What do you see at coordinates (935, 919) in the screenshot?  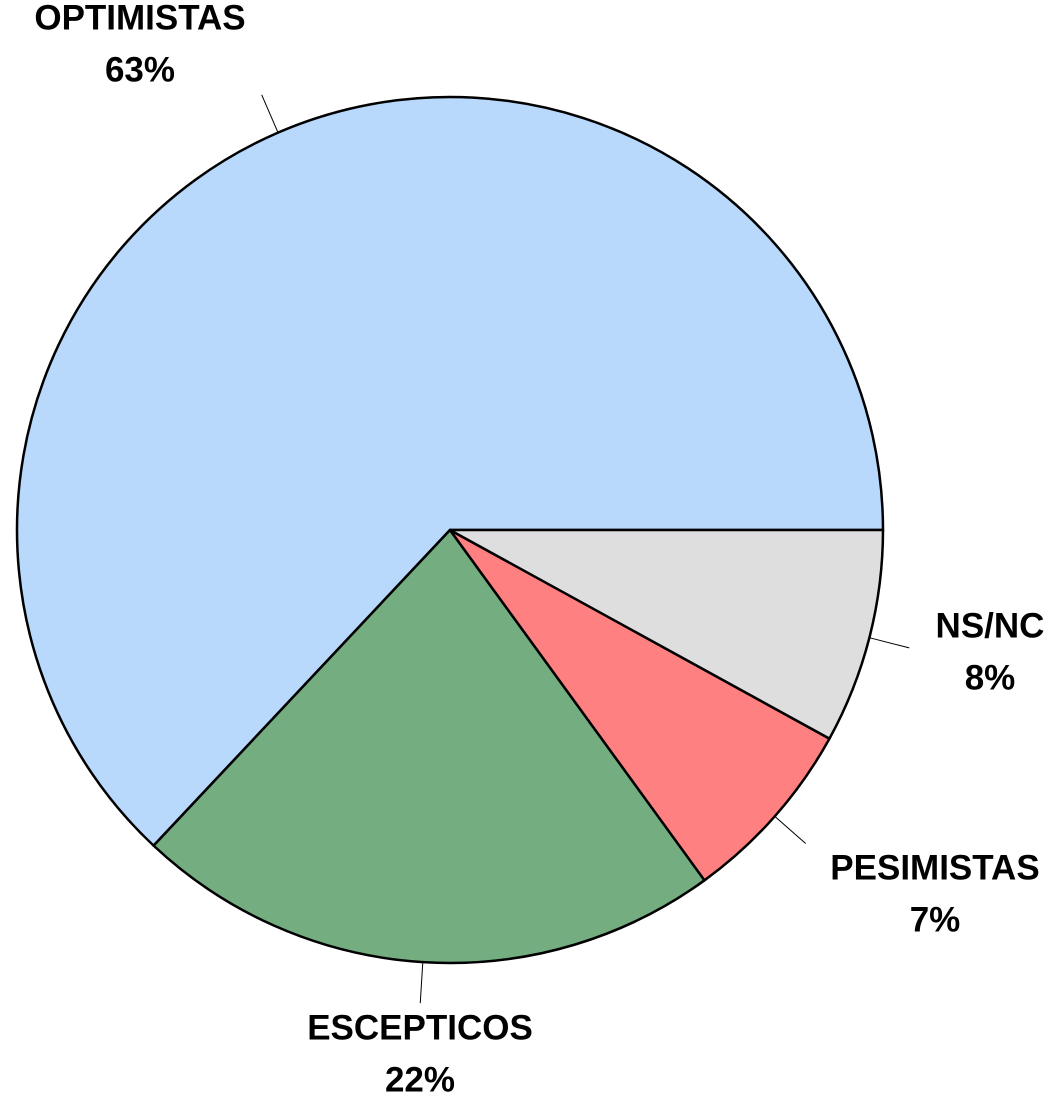 I see `slice-value-label: 7%` at bounding box center [935, 919].